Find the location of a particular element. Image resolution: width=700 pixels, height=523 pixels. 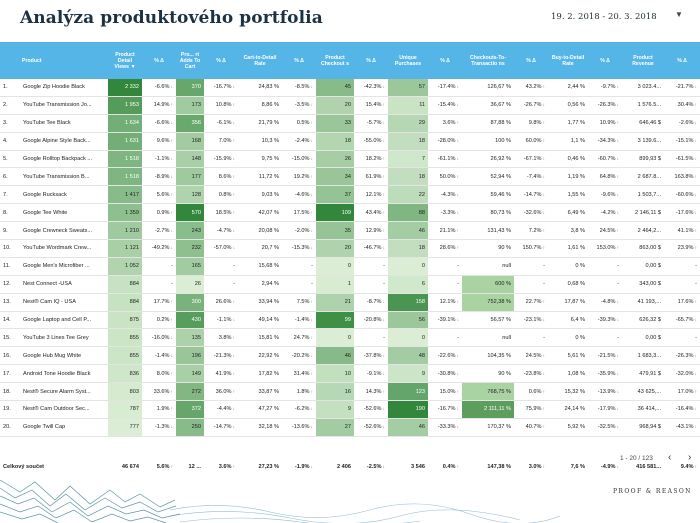

delta-value: 43.2% is located at coordinates (533, 87).